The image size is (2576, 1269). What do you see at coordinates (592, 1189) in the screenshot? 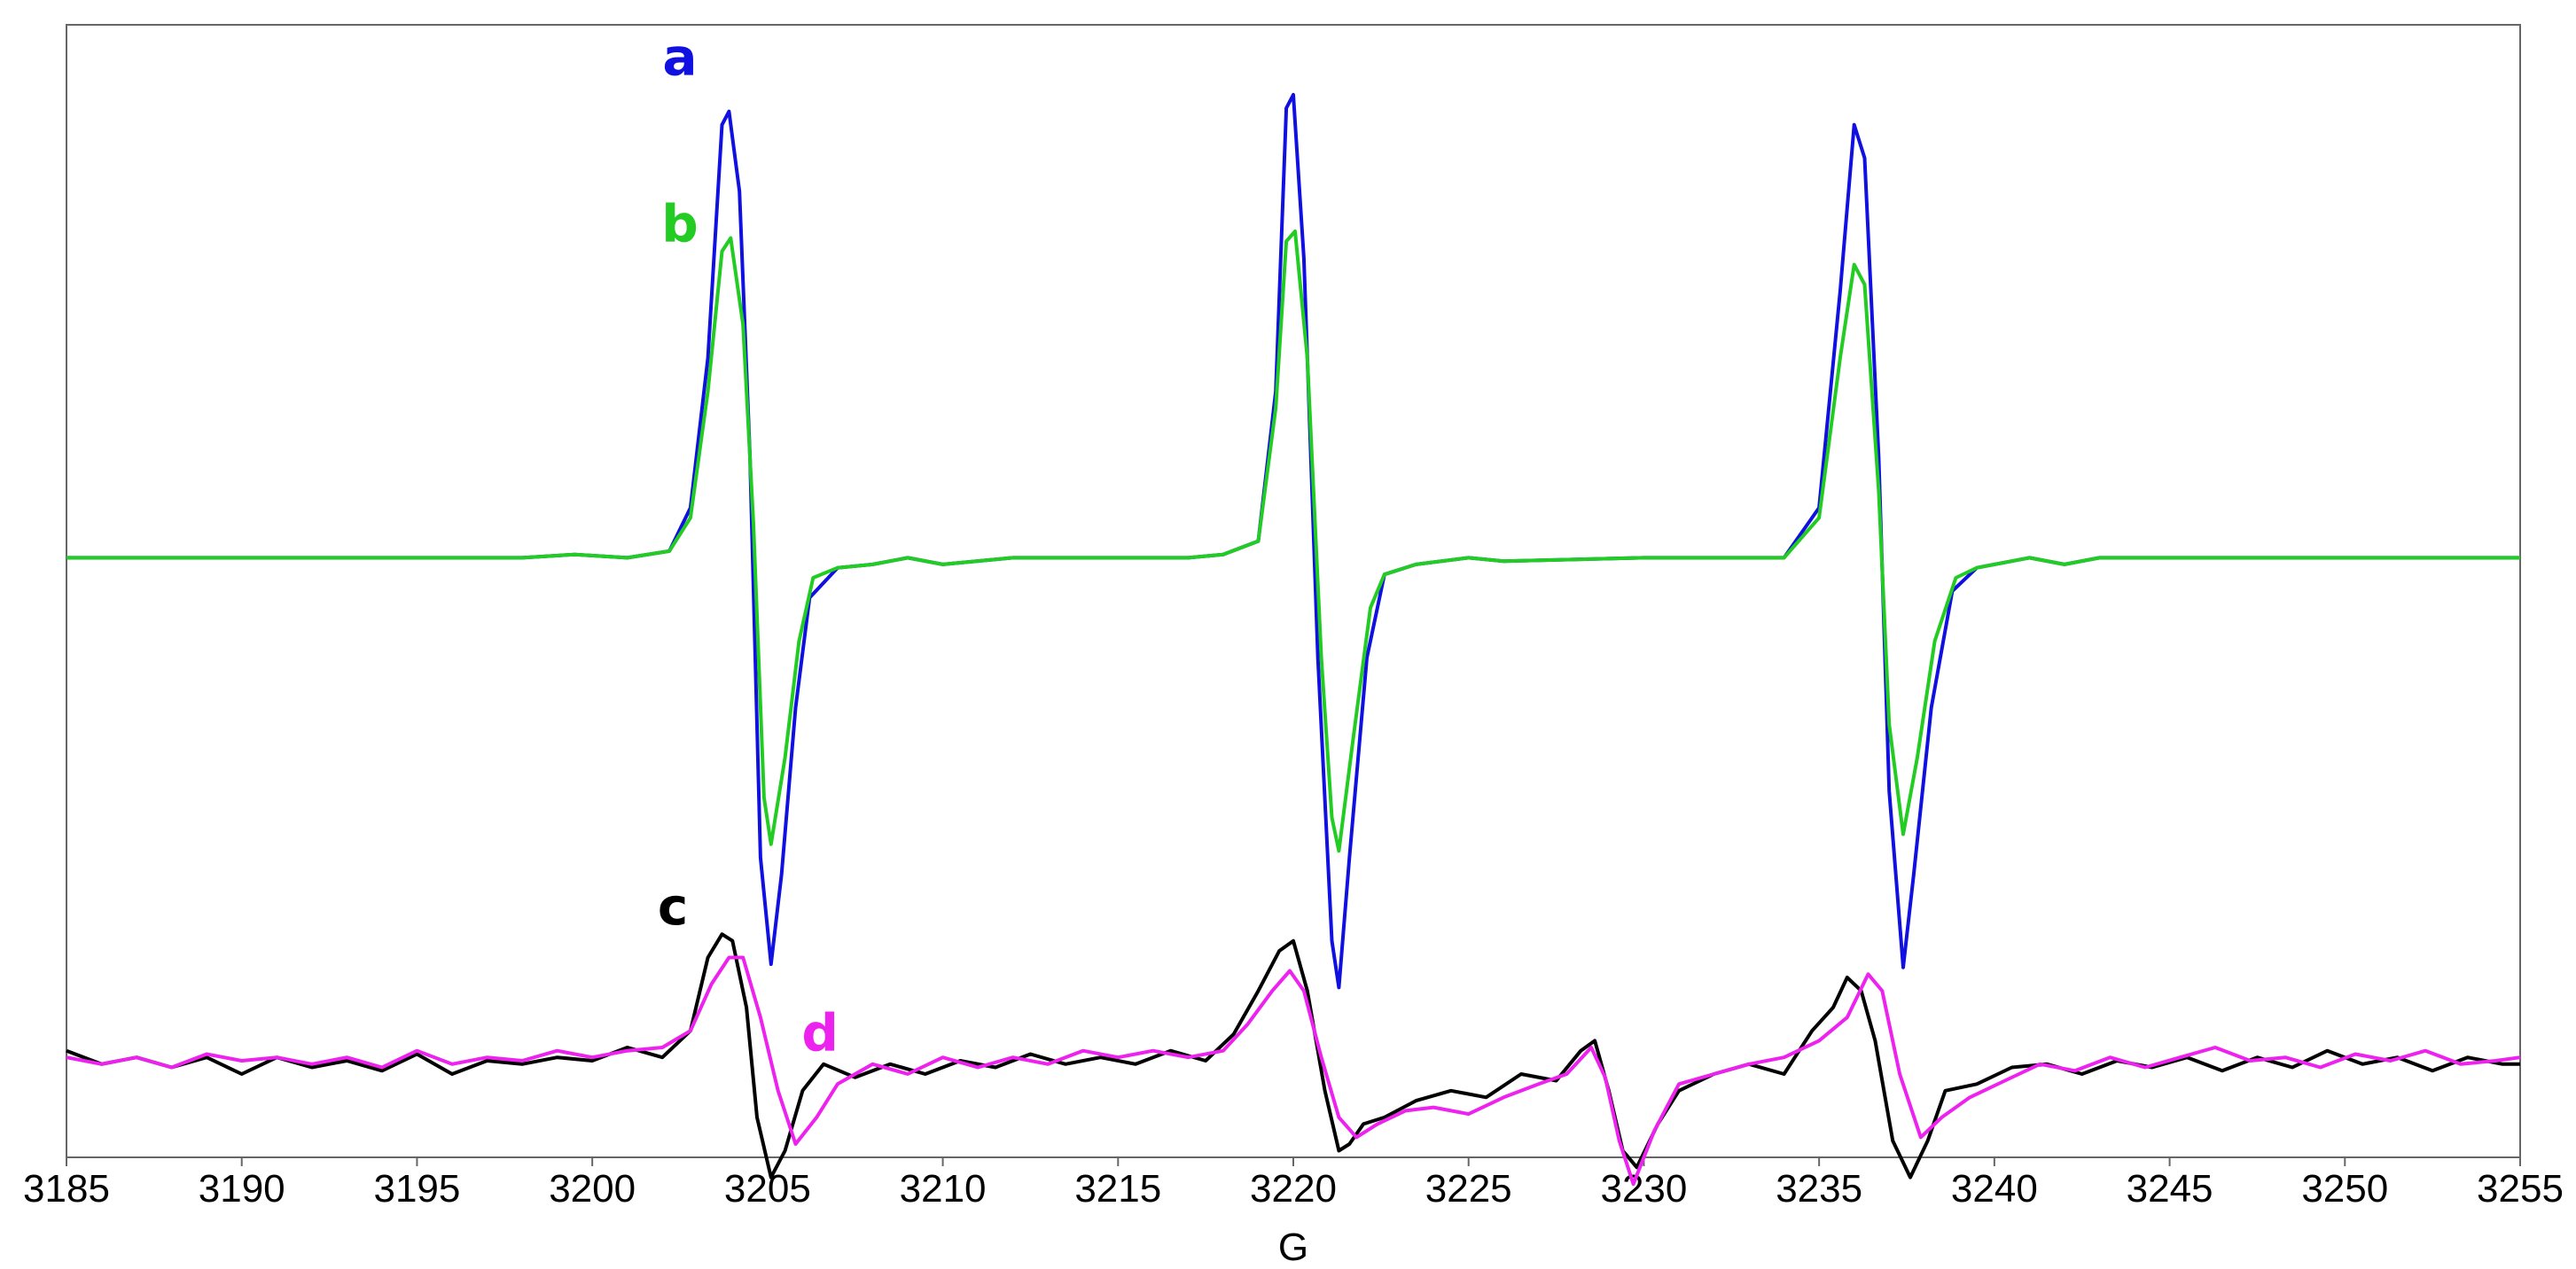
I see `x-tick-label: 3200` at bounding box center [592, 1189].